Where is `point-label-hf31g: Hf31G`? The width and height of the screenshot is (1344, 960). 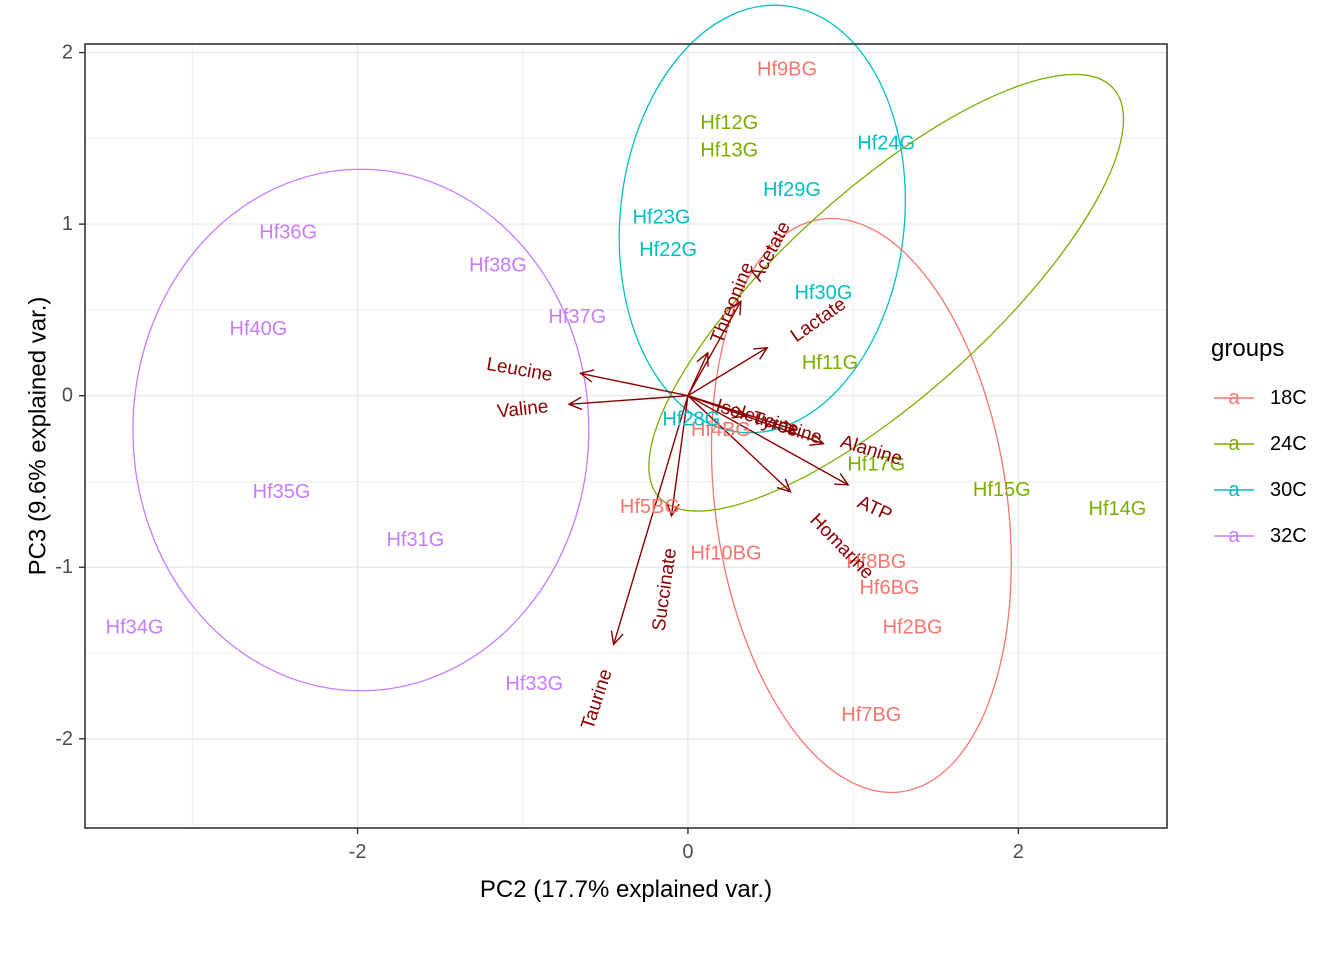
point-label-hf31g: Hf31G is located at coordinates (415, 540).